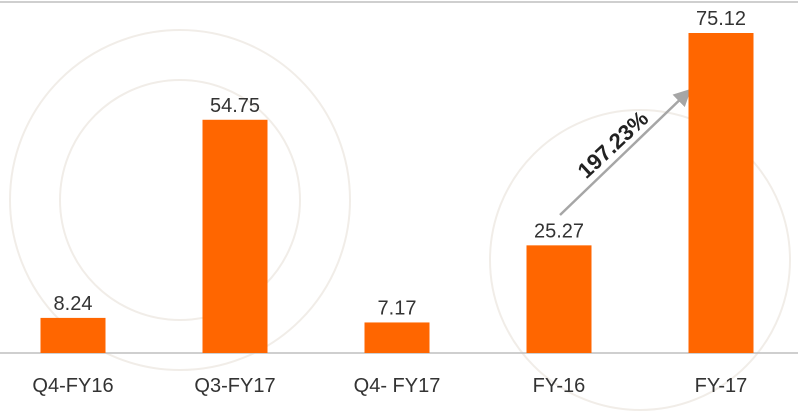 Image resolution: width=798 pixels, height=413 pixels. What do you see at coordinates (397, 386) in the screenshot?
I see `x-tick-label: Q4- FY17` at bounding box center [397, 386].